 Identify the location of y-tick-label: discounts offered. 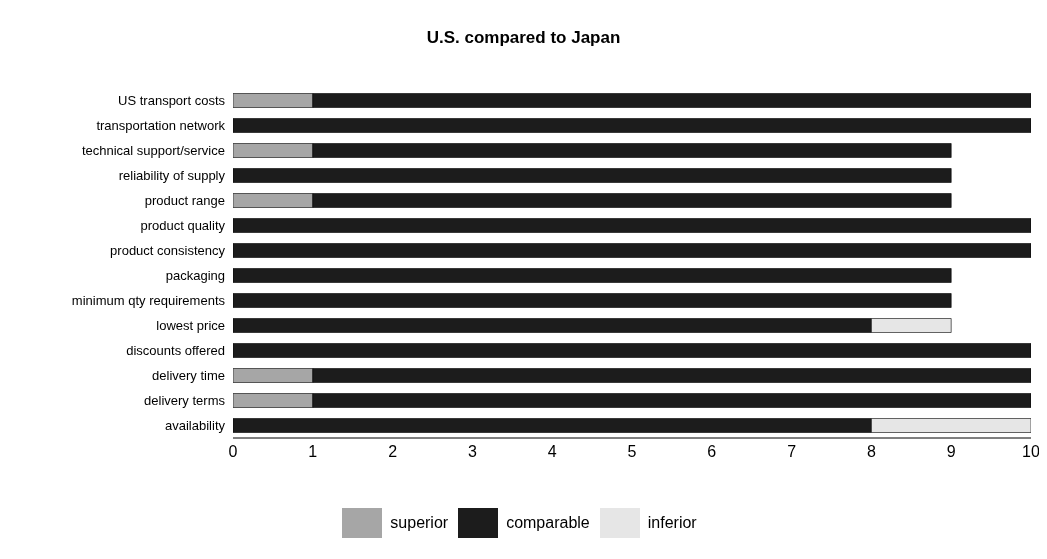
(175, 351).